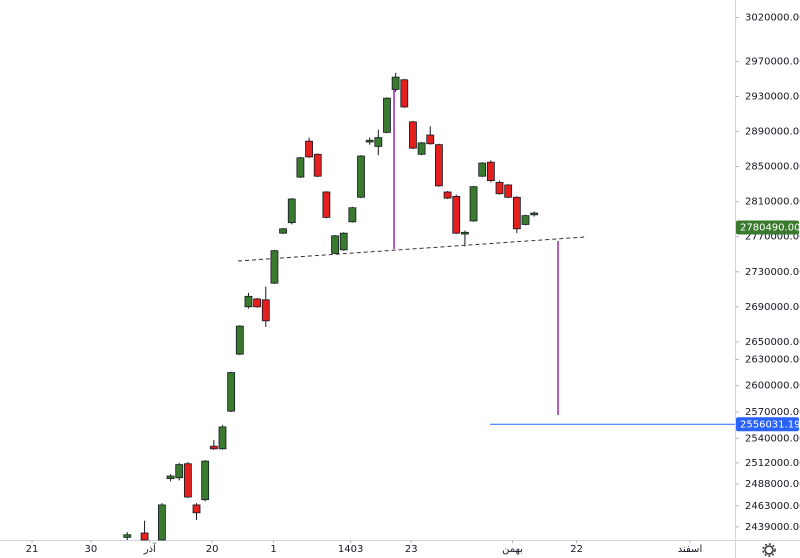  I want to click on y-tick-label: 2570000.00, so click(772, 412).